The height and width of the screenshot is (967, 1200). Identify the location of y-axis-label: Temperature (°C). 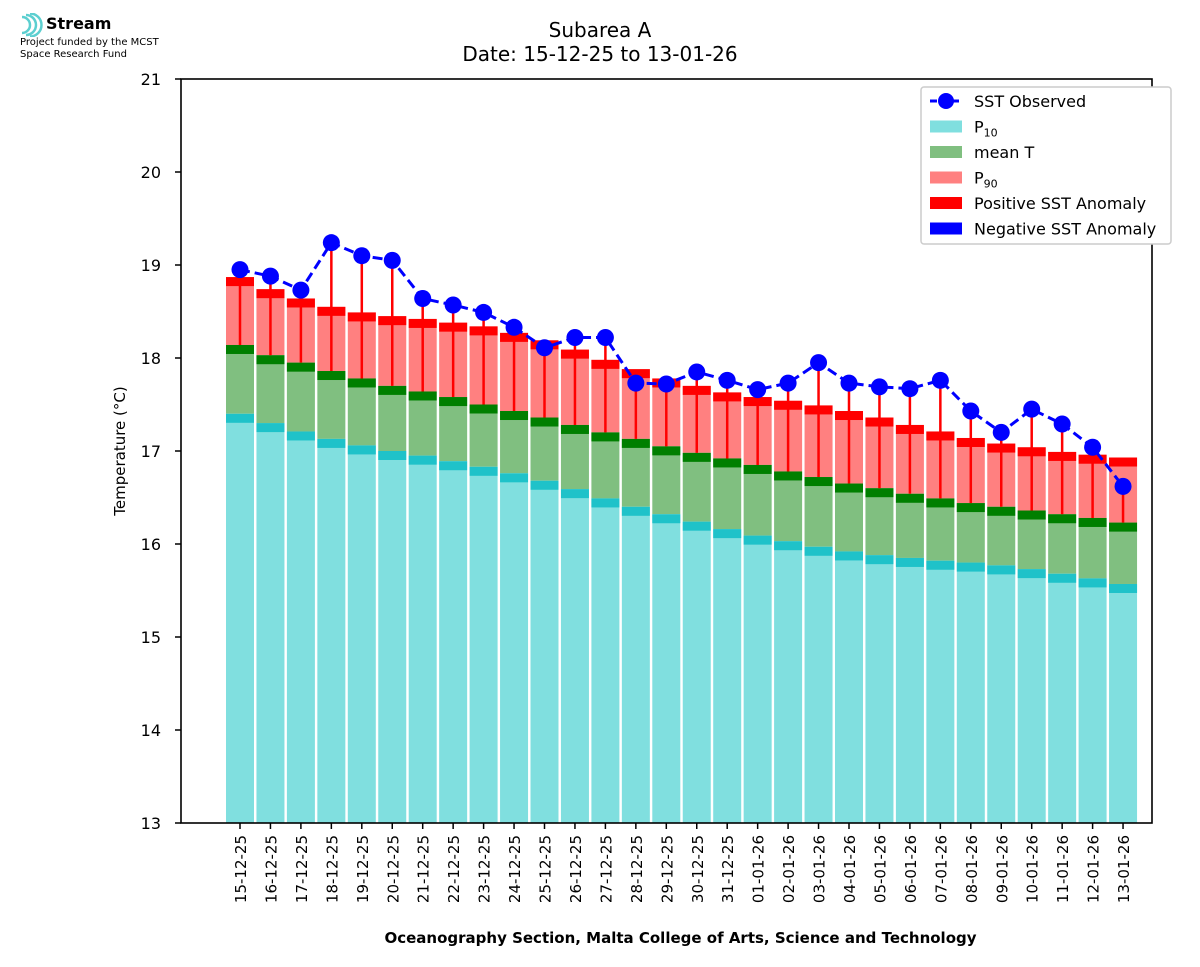
(120, 451).